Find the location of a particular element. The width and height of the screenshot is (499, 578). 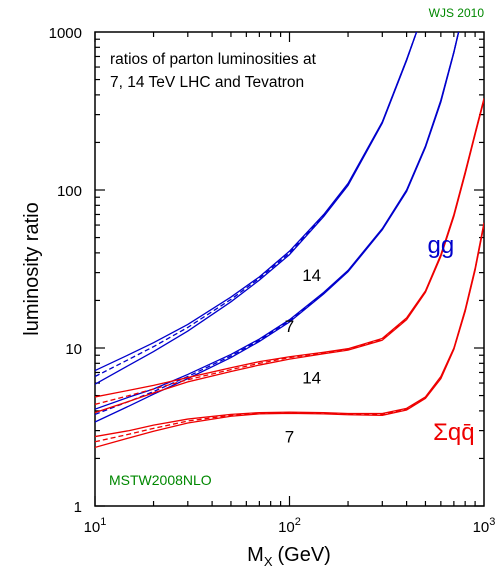

x-axis-label: MX (GeV) is located at coordinates (289, 556).